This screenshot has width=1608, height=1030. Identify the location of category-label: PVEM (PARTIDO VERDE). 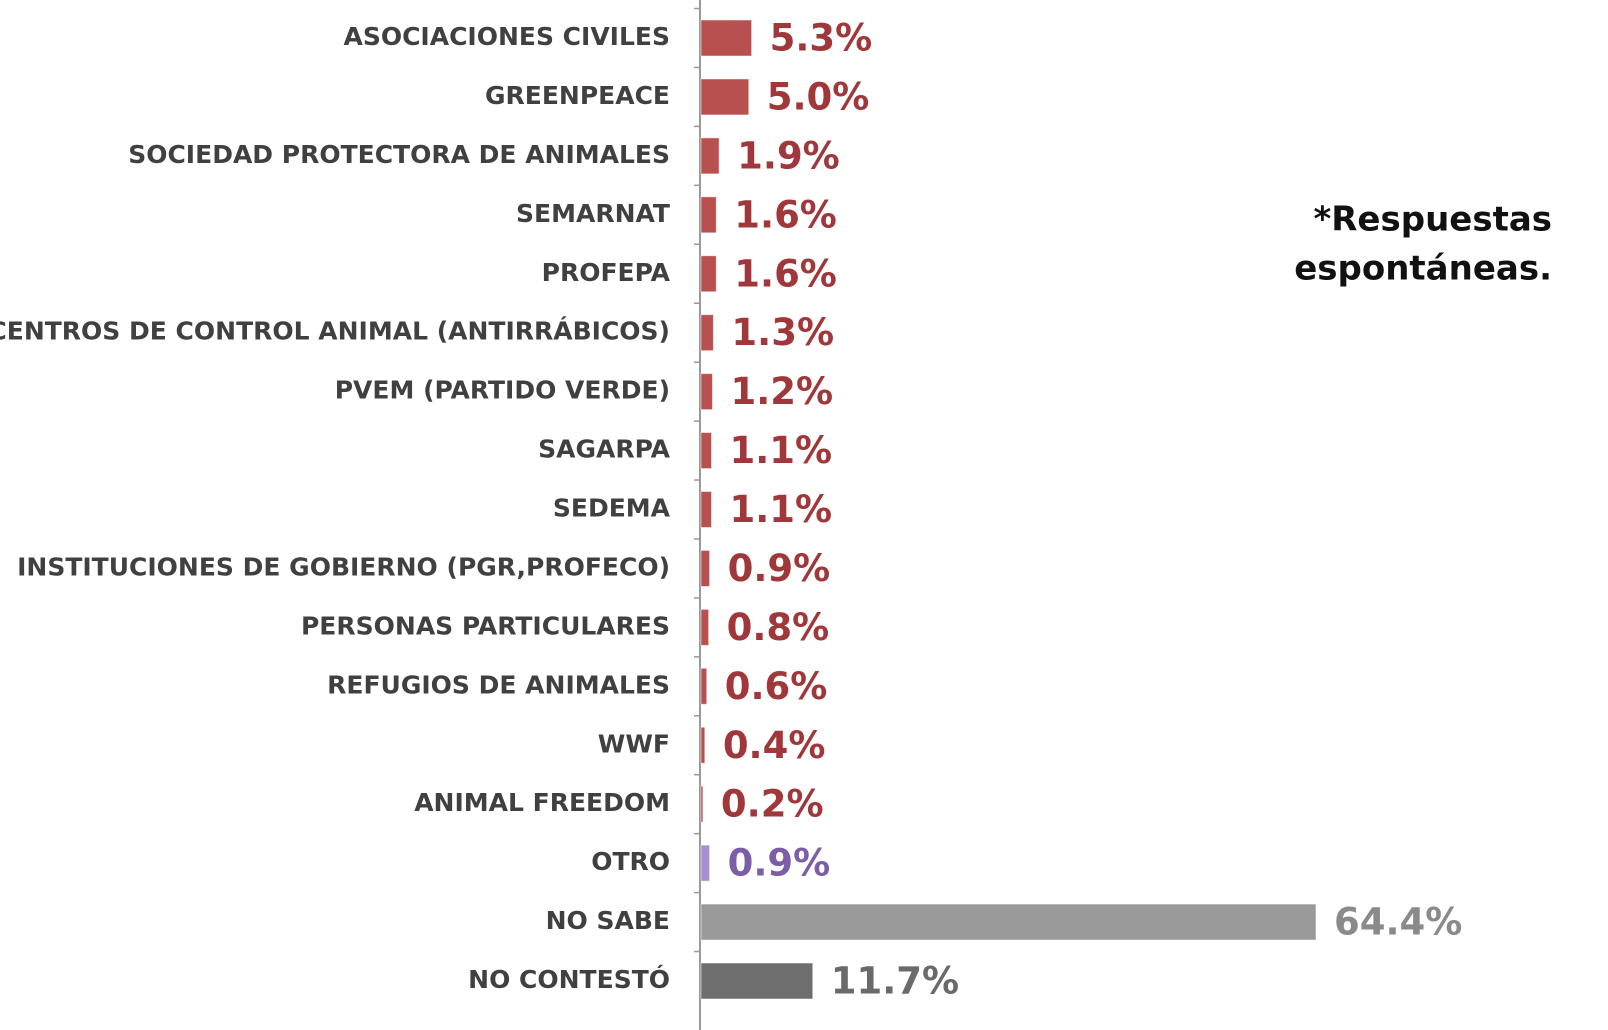
(502, 390).